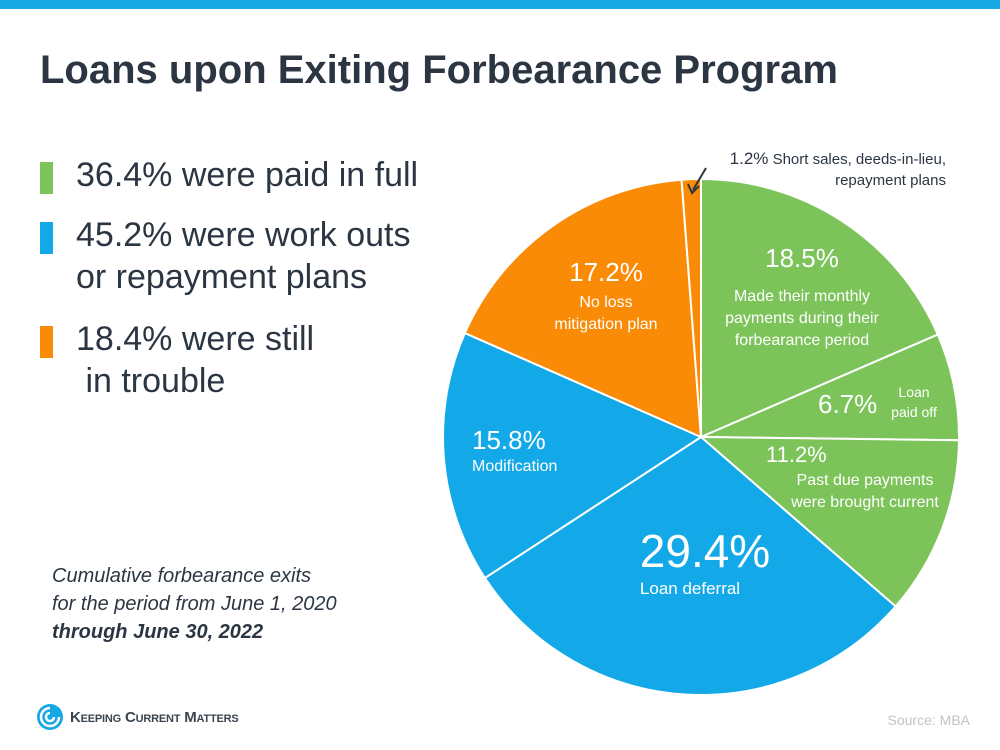  What do you see at coordinates (914, 402) in the screenshot?
I see `label-loan-paid-off: Loan paid off` at bounding box center [914, 402].